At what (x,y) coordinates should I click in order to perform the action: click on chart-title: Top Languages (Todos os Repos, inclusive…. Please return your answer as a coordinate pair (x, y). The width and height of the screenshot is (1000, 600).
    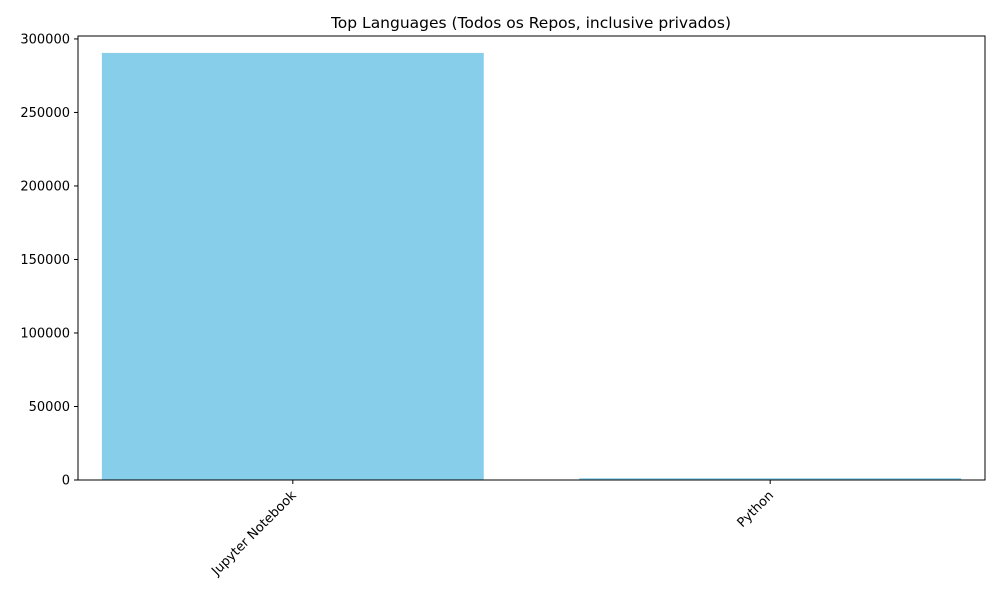
    Looking at the image, I should click on (530, 23).